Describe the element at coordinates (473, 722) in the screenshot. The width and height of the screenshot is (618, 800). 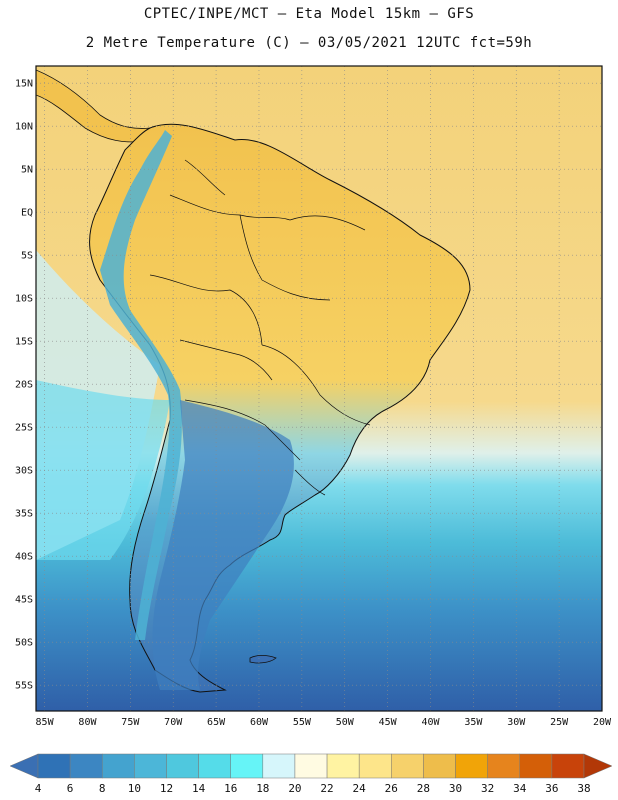
I see `lon-label: 35W` at that location.